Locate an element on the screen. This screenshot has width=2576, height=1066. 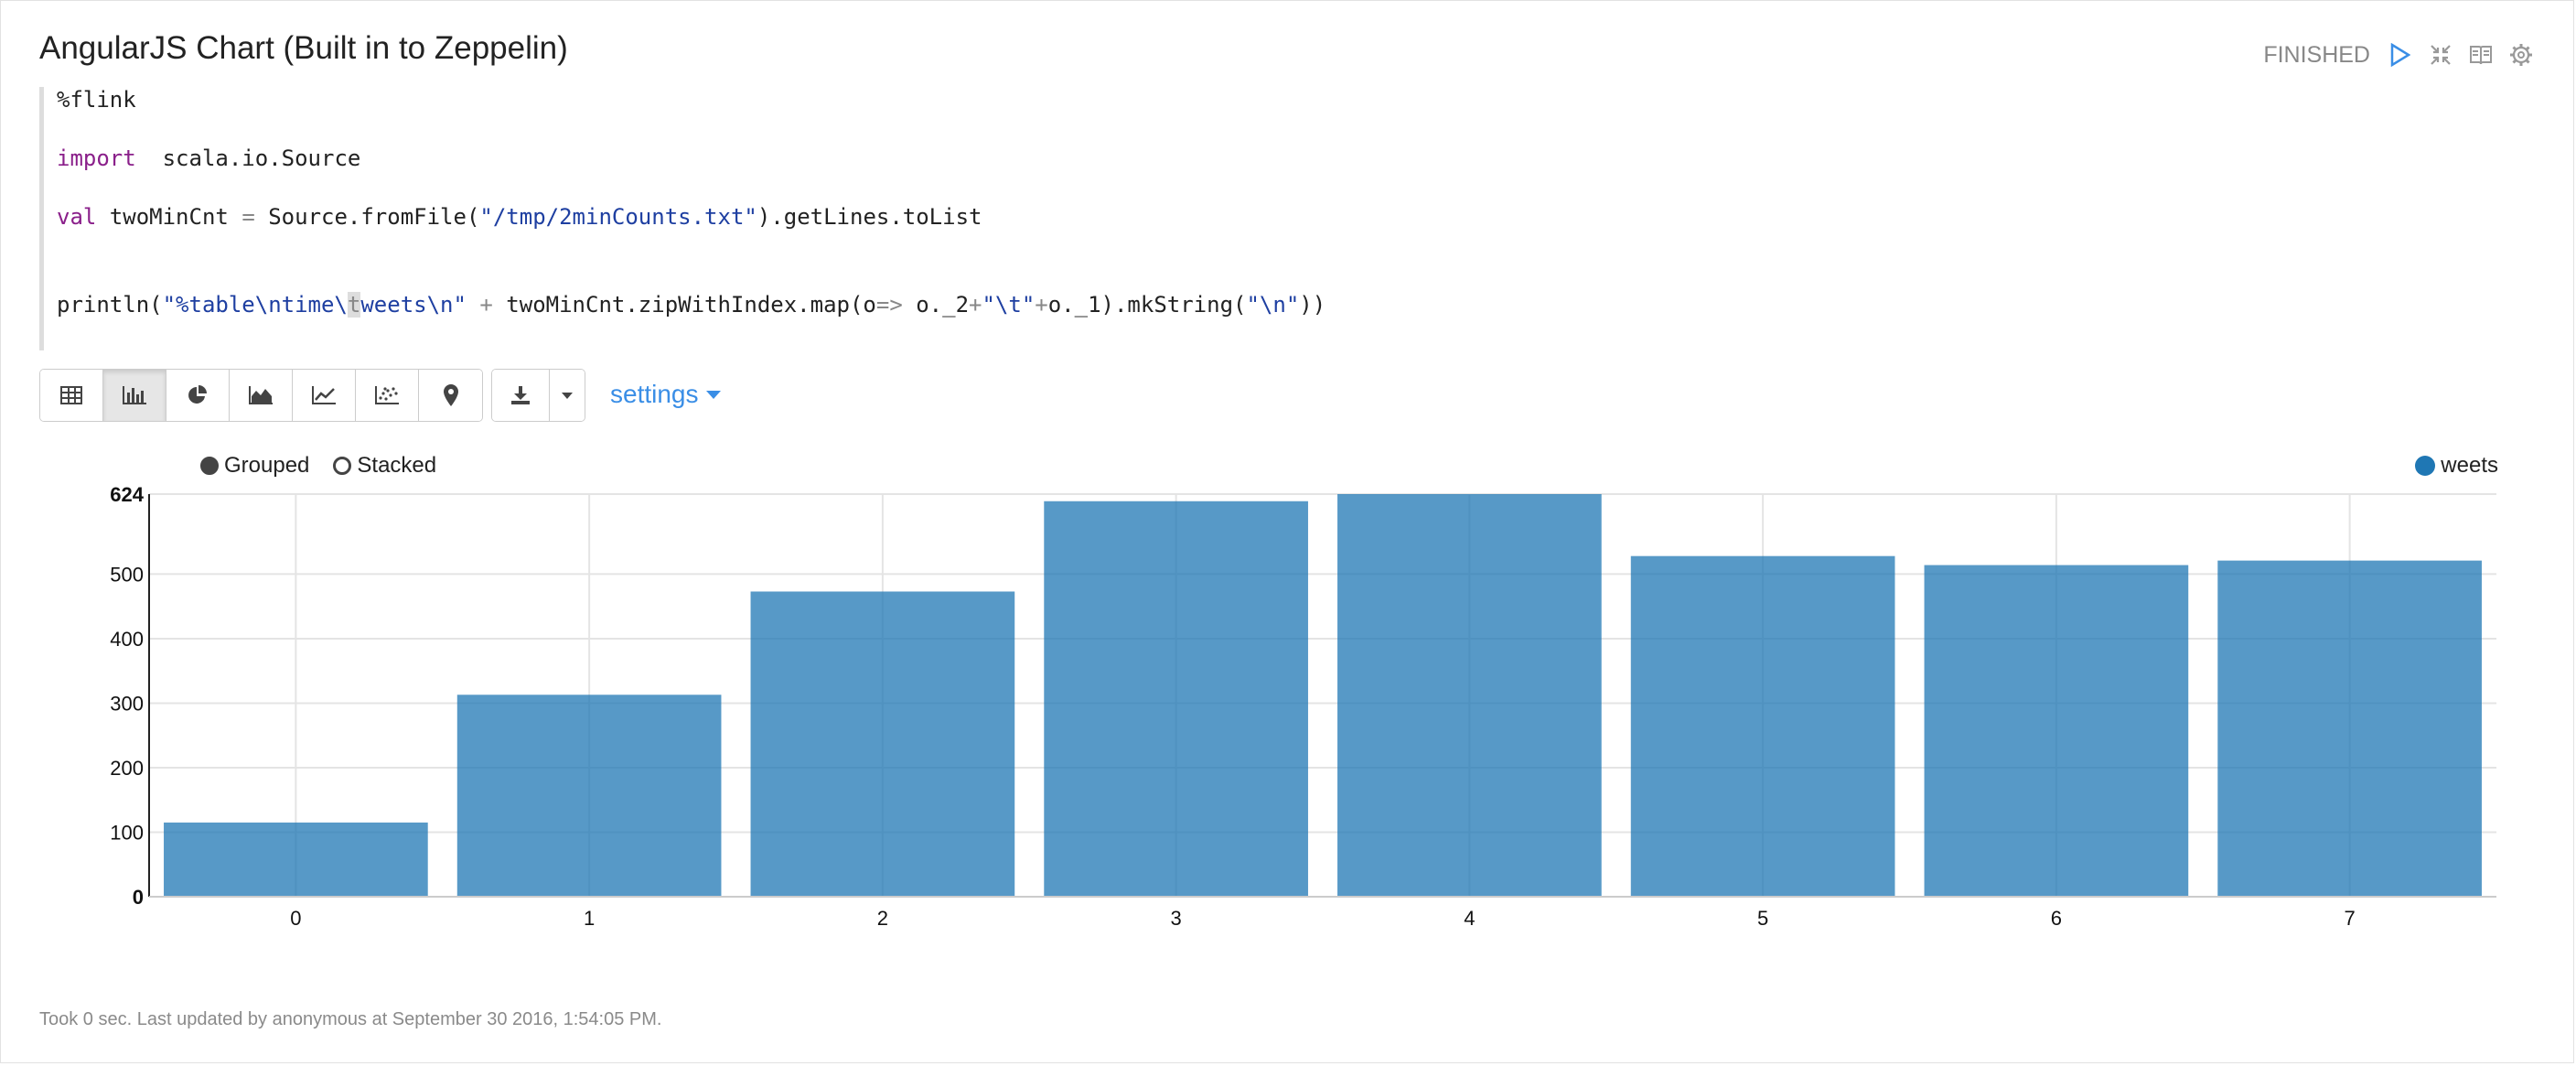
map-button is located at coordinates (450, 395).